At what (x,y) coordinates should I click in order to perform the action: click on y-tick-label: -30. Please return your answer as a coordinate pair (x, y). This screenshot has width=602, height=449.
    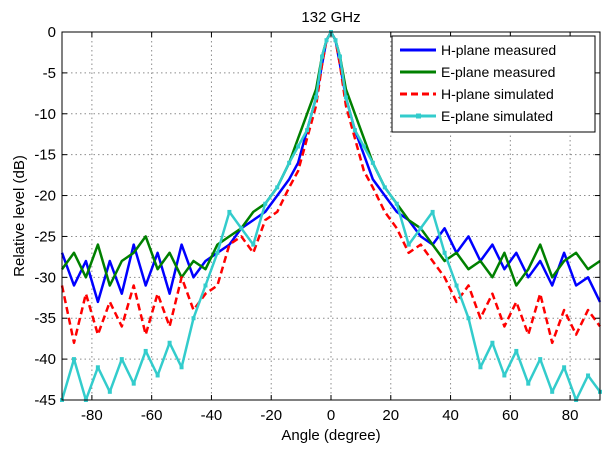
    Looking at the image, I should click on (45, 277).